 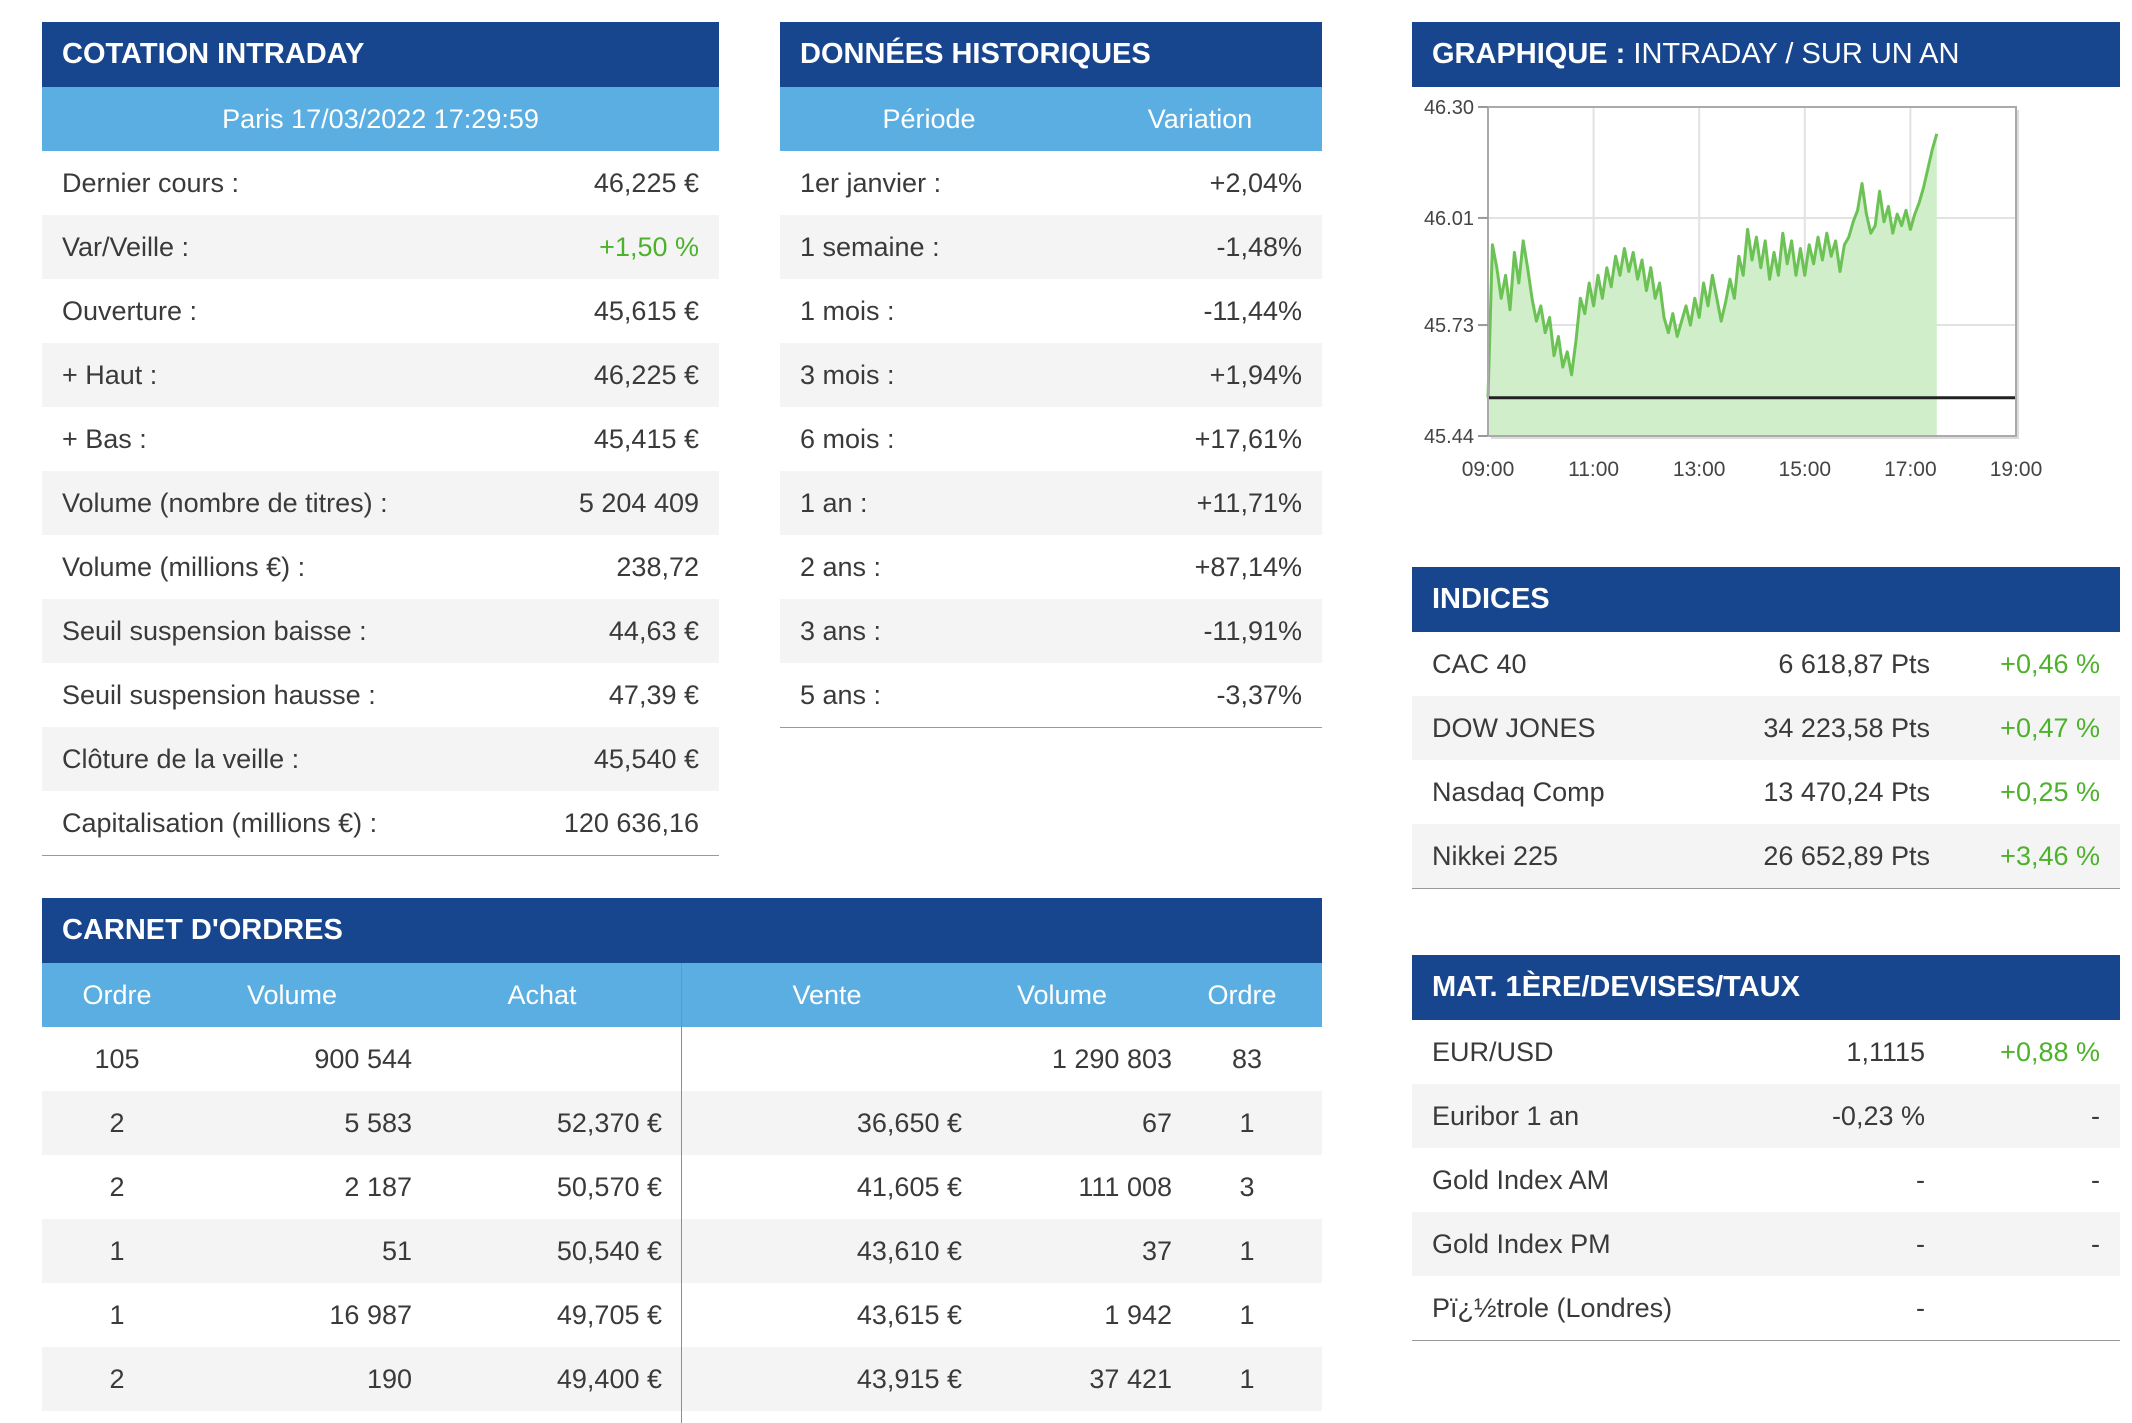 I want to click on indice-row: Nasdaq Comp 13 470,24 Pts +0,25 %, so click(x=1766, y=792).